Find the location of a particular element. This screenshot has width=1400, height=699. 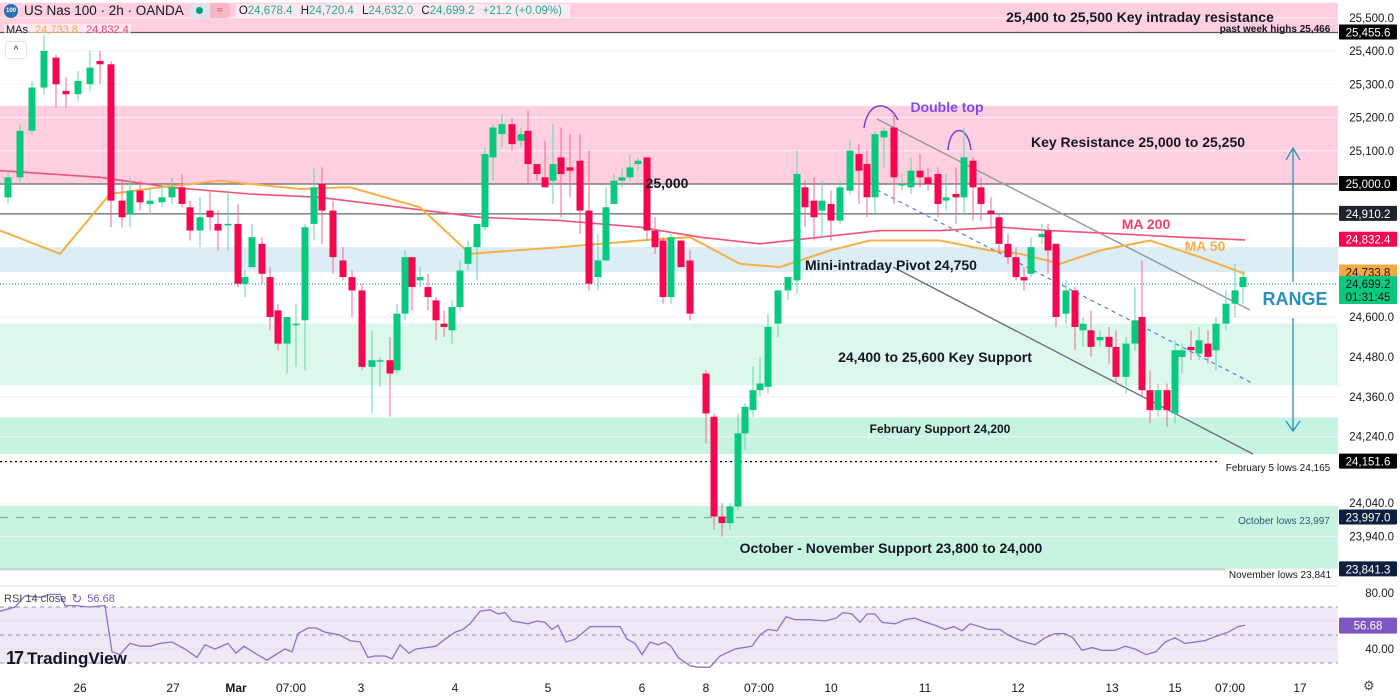

ma50-value: 24,733.8 is located at coordinates (56, 30).